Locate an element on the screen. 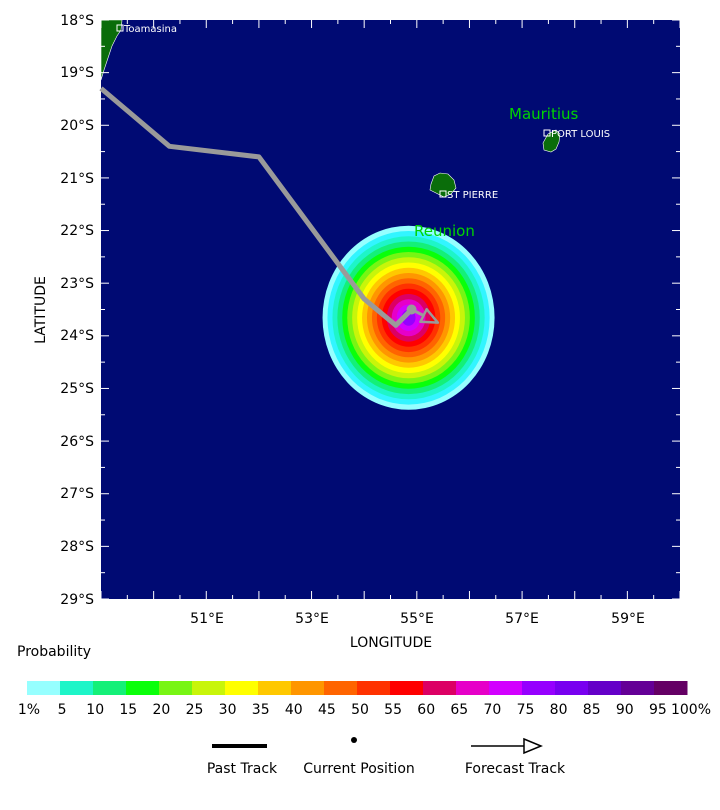 The height and width of the screenshot is (810, 720). lat-tick-label: 28°S is located at coordinates (77, 547).